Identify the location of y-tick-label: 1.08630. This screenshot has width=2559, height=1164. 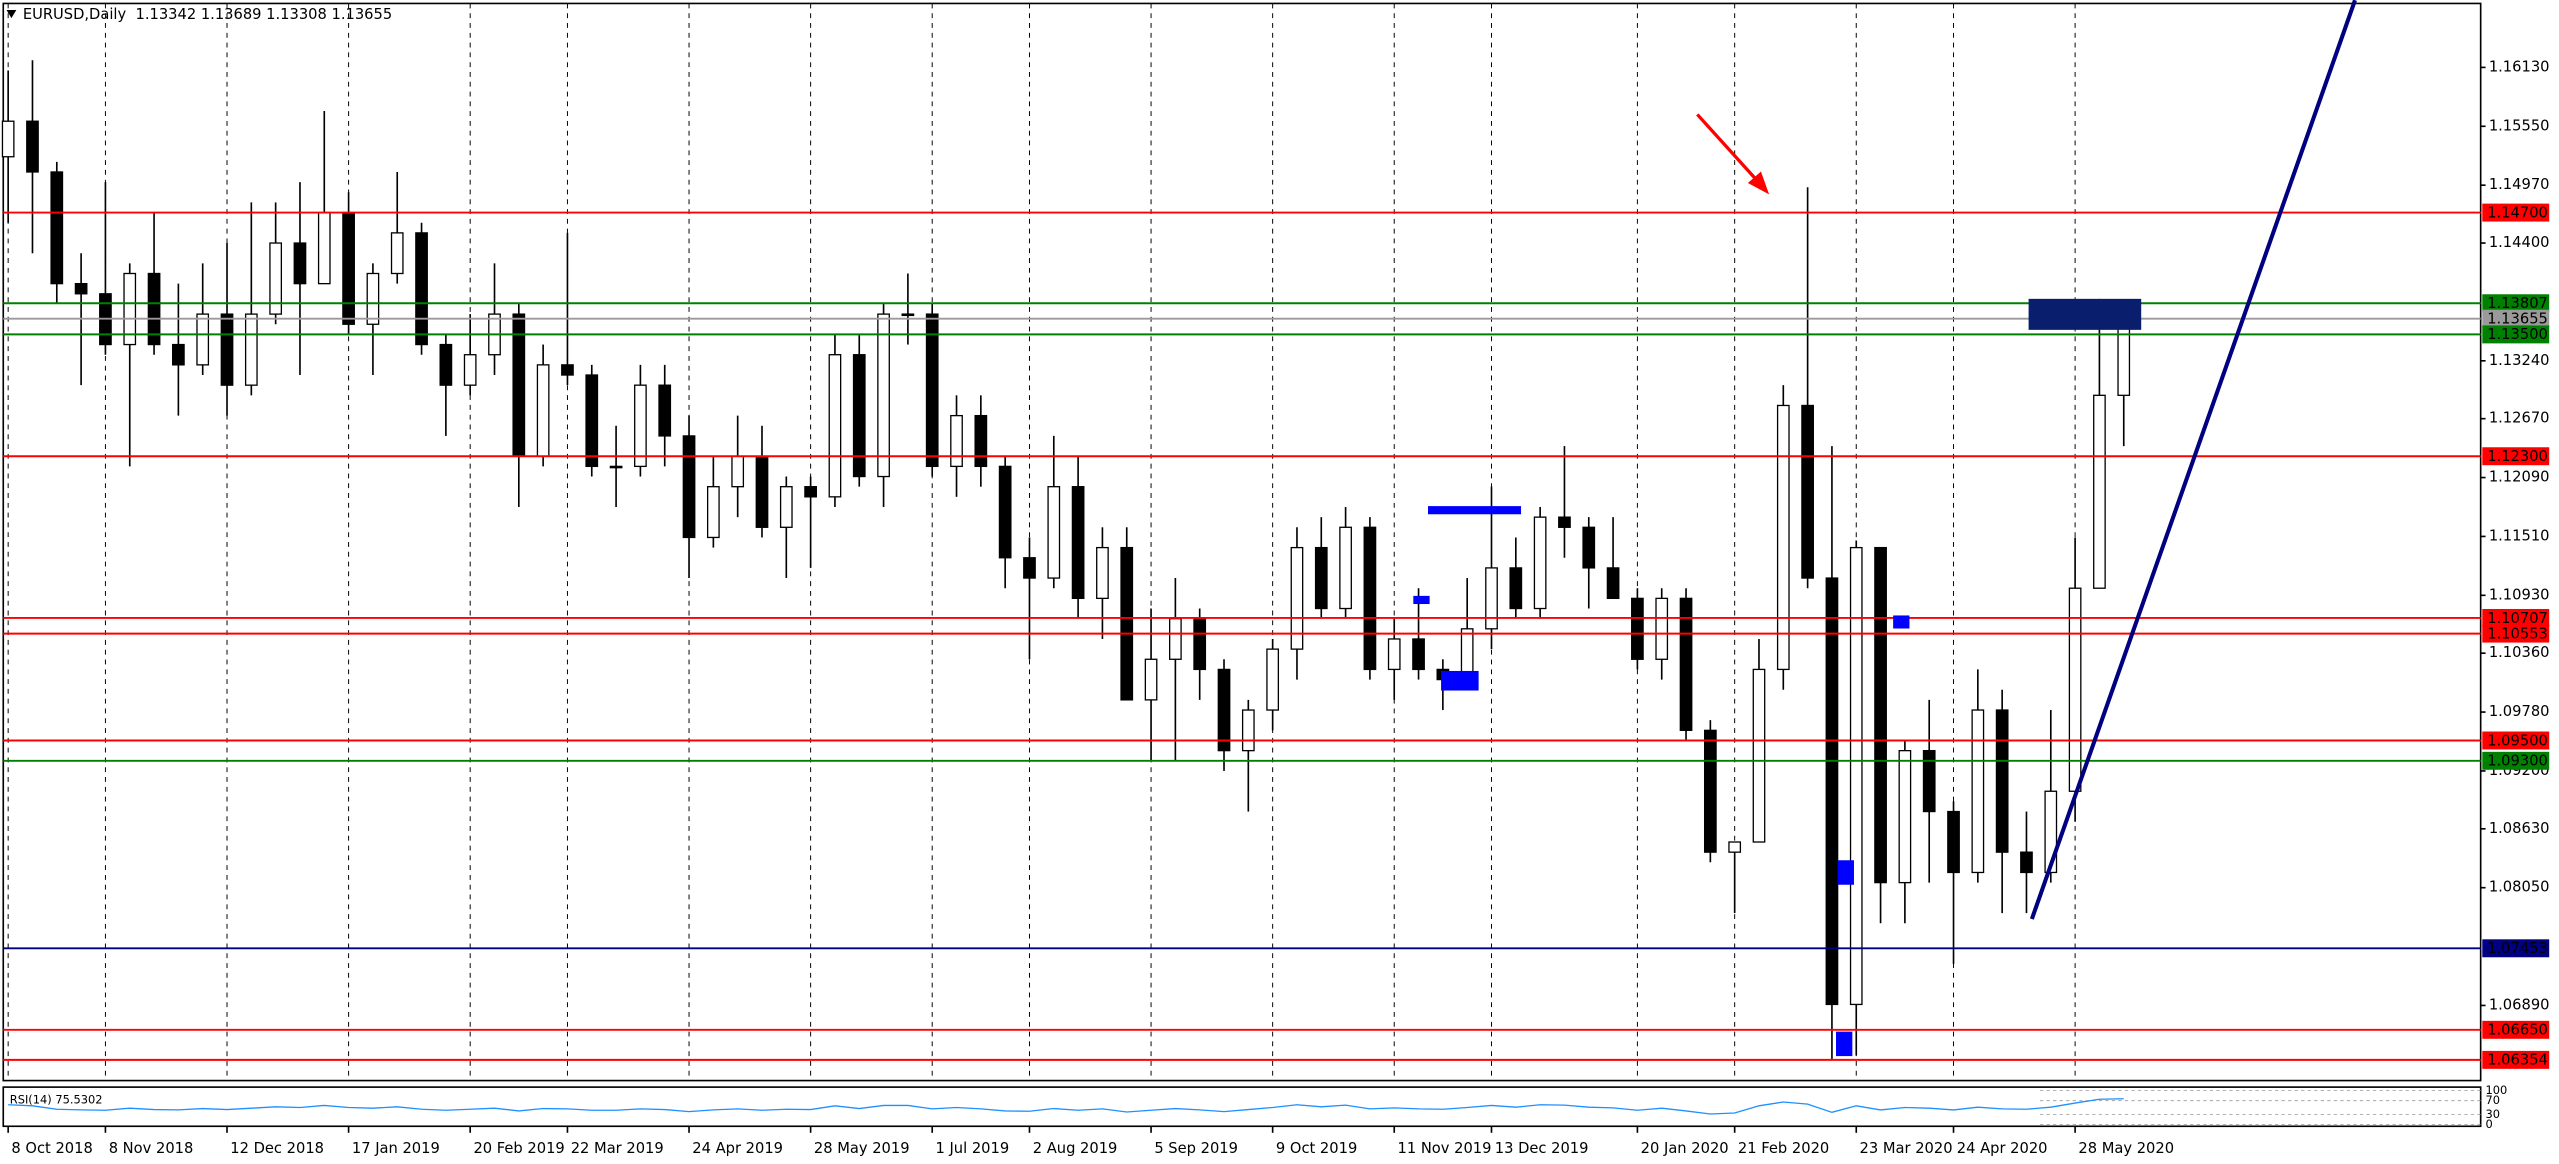
(2519, 828).